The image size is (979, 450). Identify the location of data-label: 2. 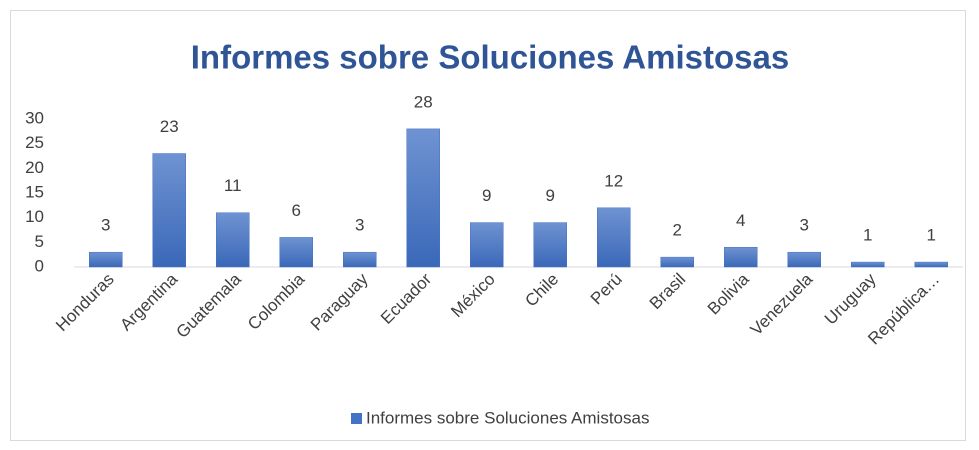
(677, 230).